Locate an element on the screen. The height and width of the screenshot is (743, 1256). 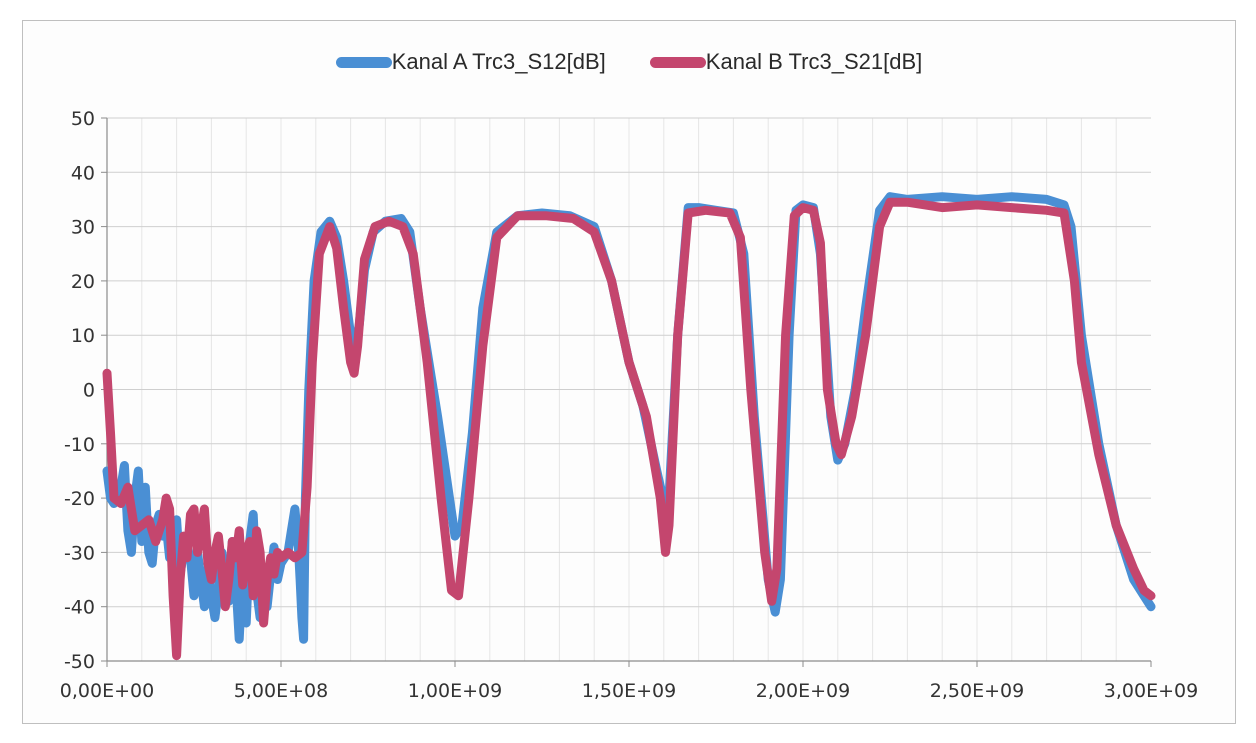
y-tick-label: -20 is located at coordinates (79, 499).